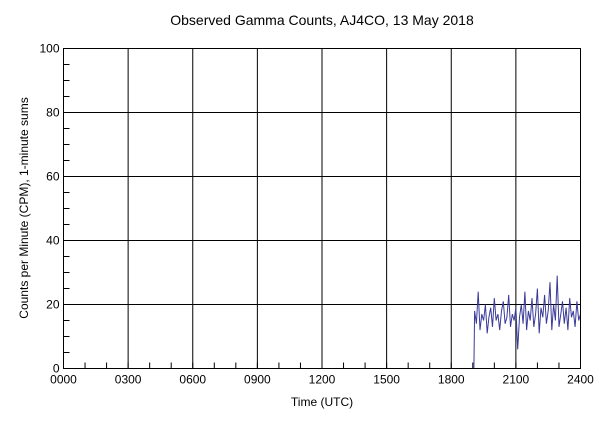 Image resolution: width=600 pixels, height=428 pixels. Describe the element at coordinates (386, 380) in the screenshot. I see `x-tick-label: 1500` at that location.